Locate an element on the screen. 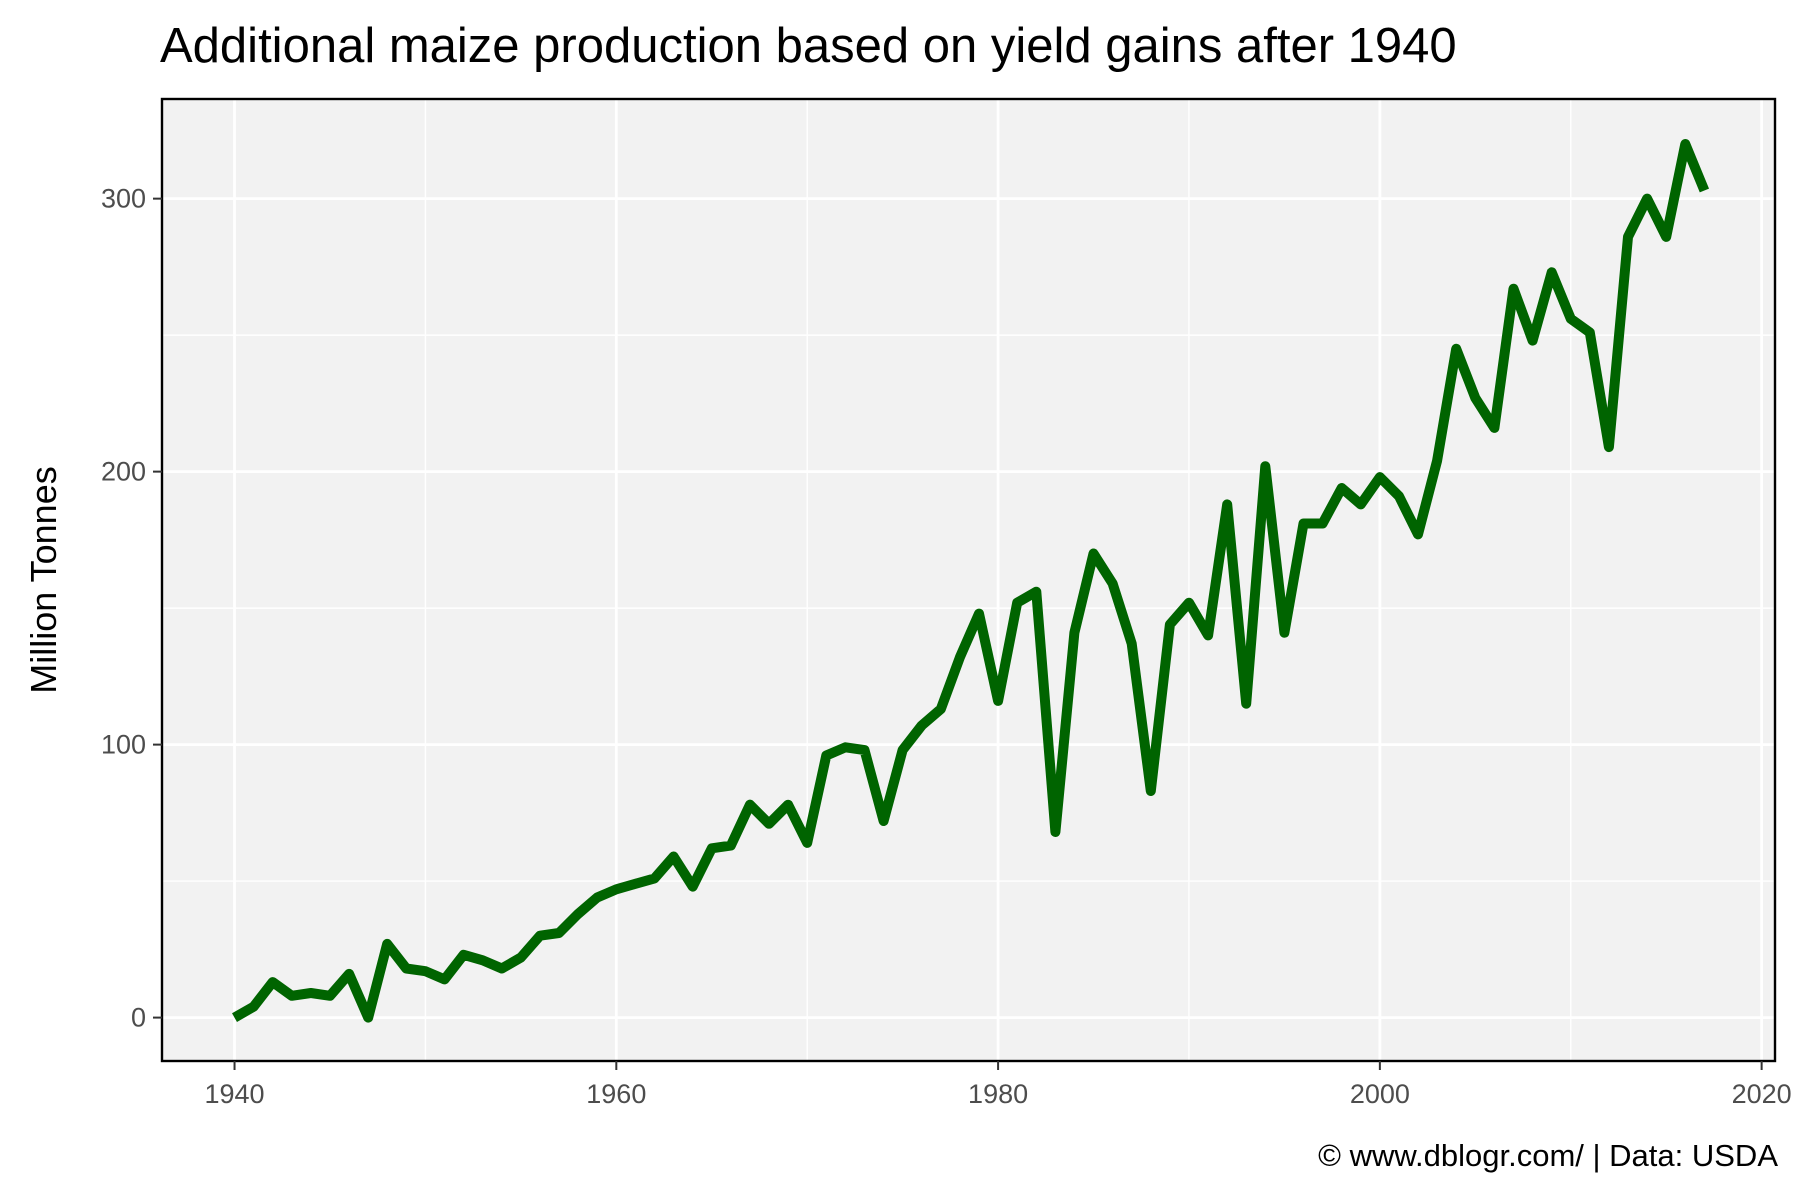  x-tick-label: 2000 is located at coordinates (1380, 1094).